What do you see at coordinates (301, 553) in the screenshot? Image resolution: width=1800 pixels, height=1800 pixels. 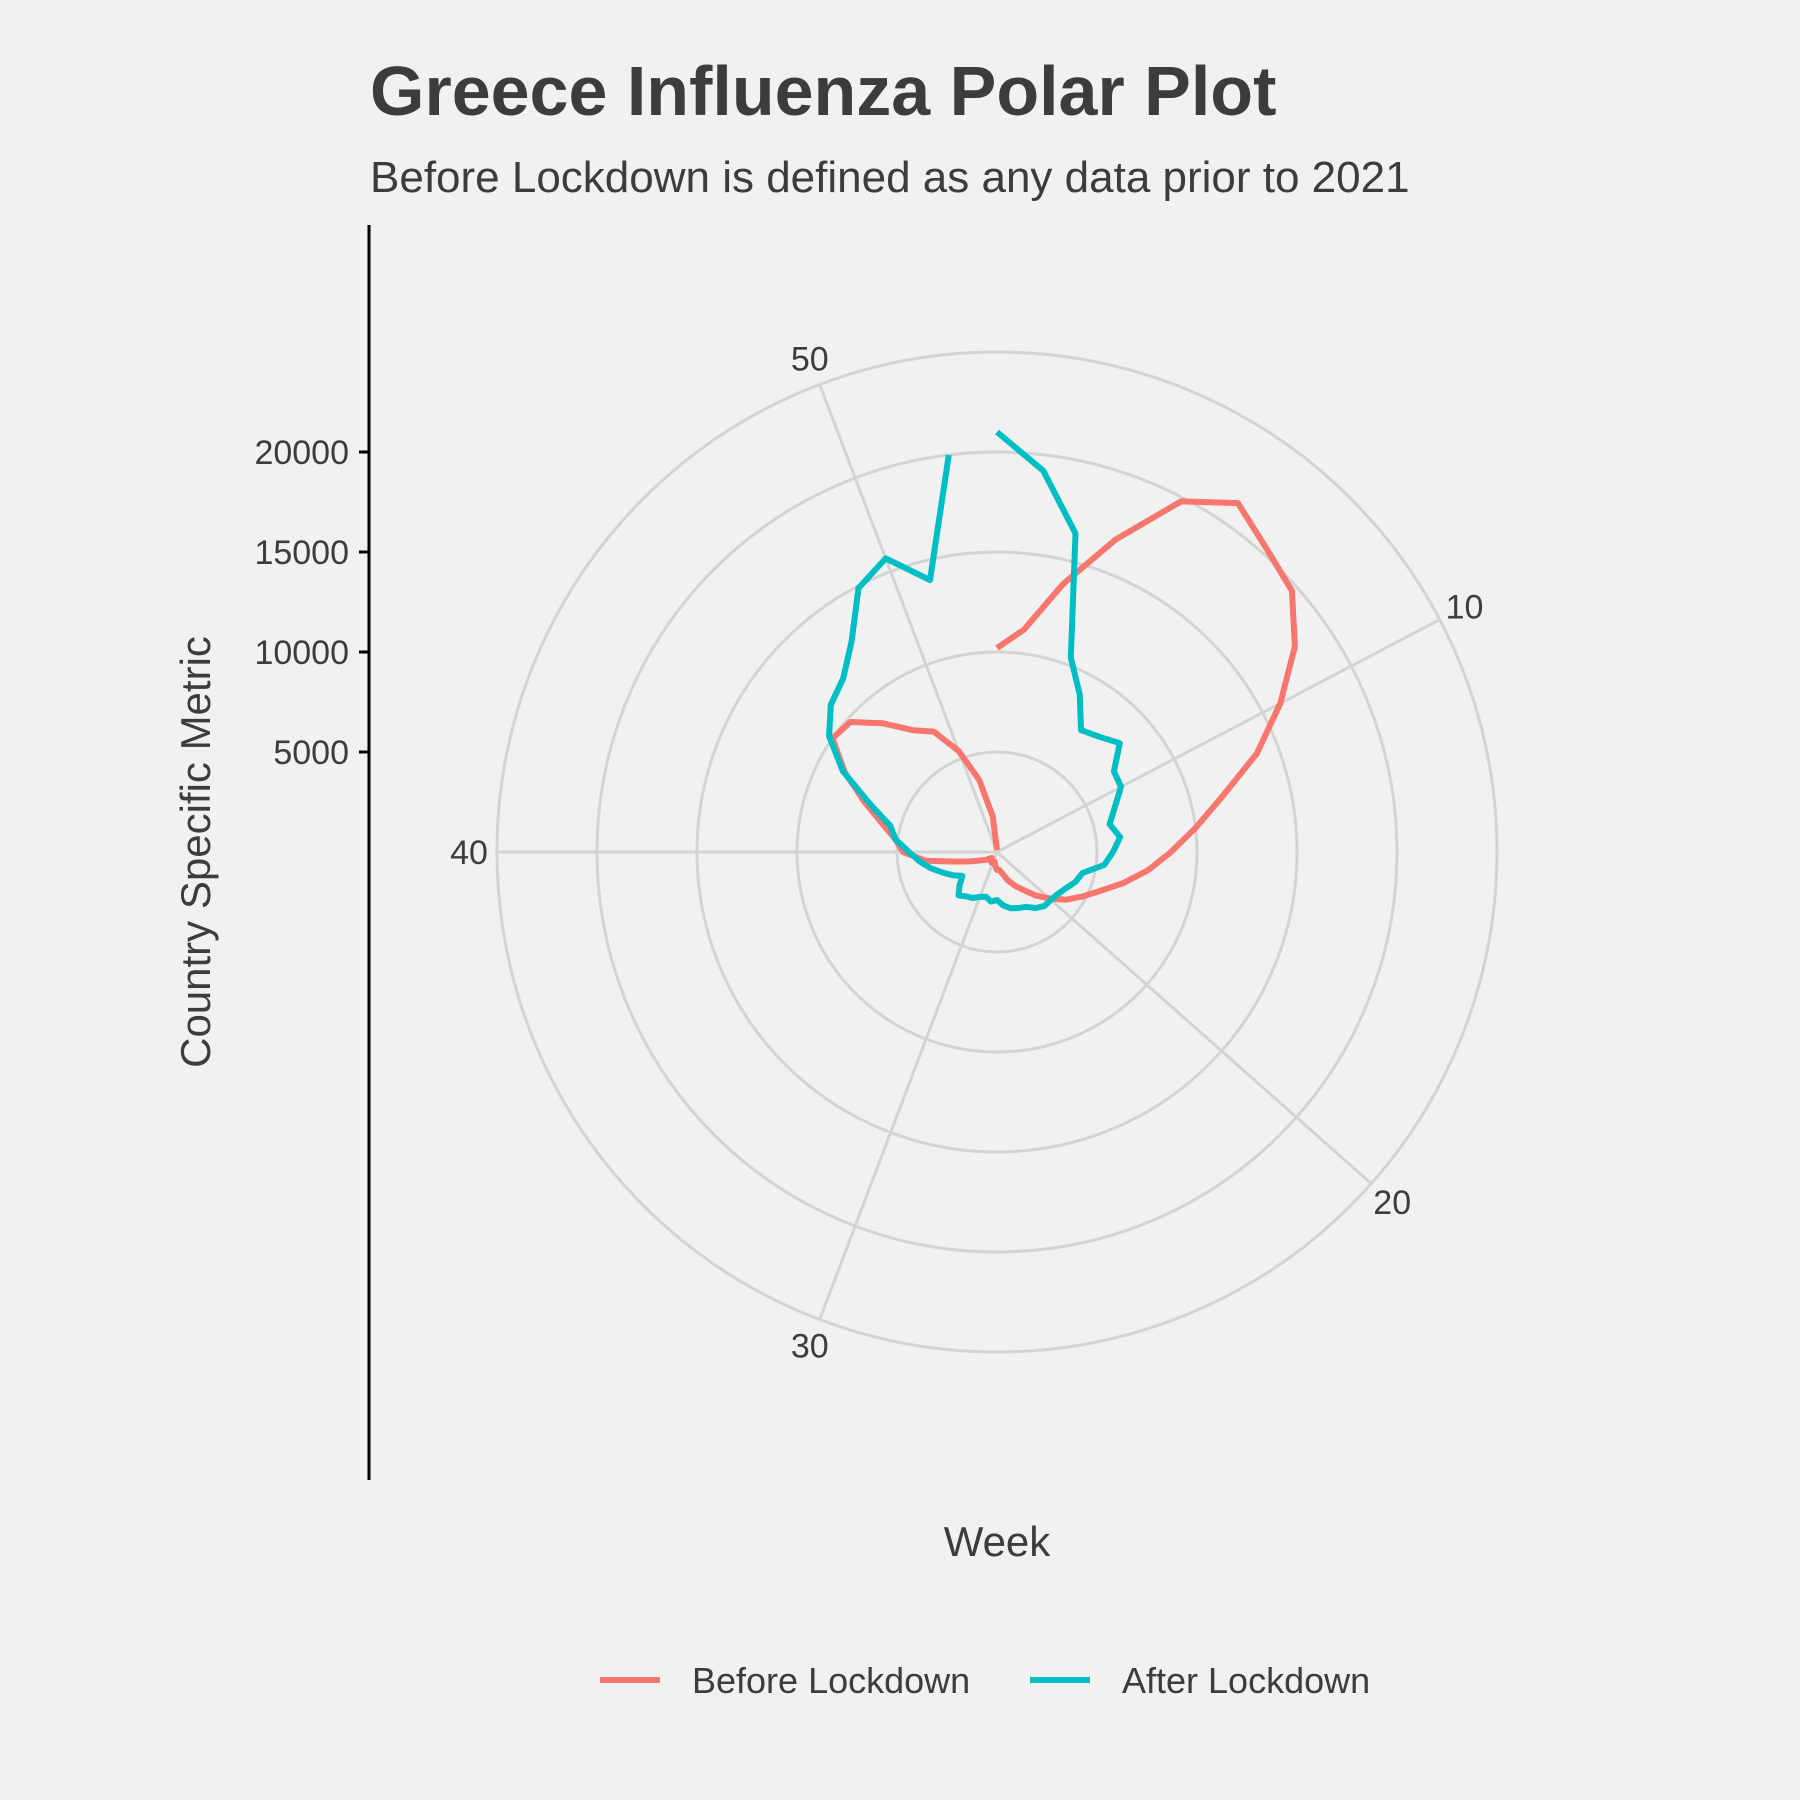 I see `y-tick-label: 15000` at bounding box center [301, 553].